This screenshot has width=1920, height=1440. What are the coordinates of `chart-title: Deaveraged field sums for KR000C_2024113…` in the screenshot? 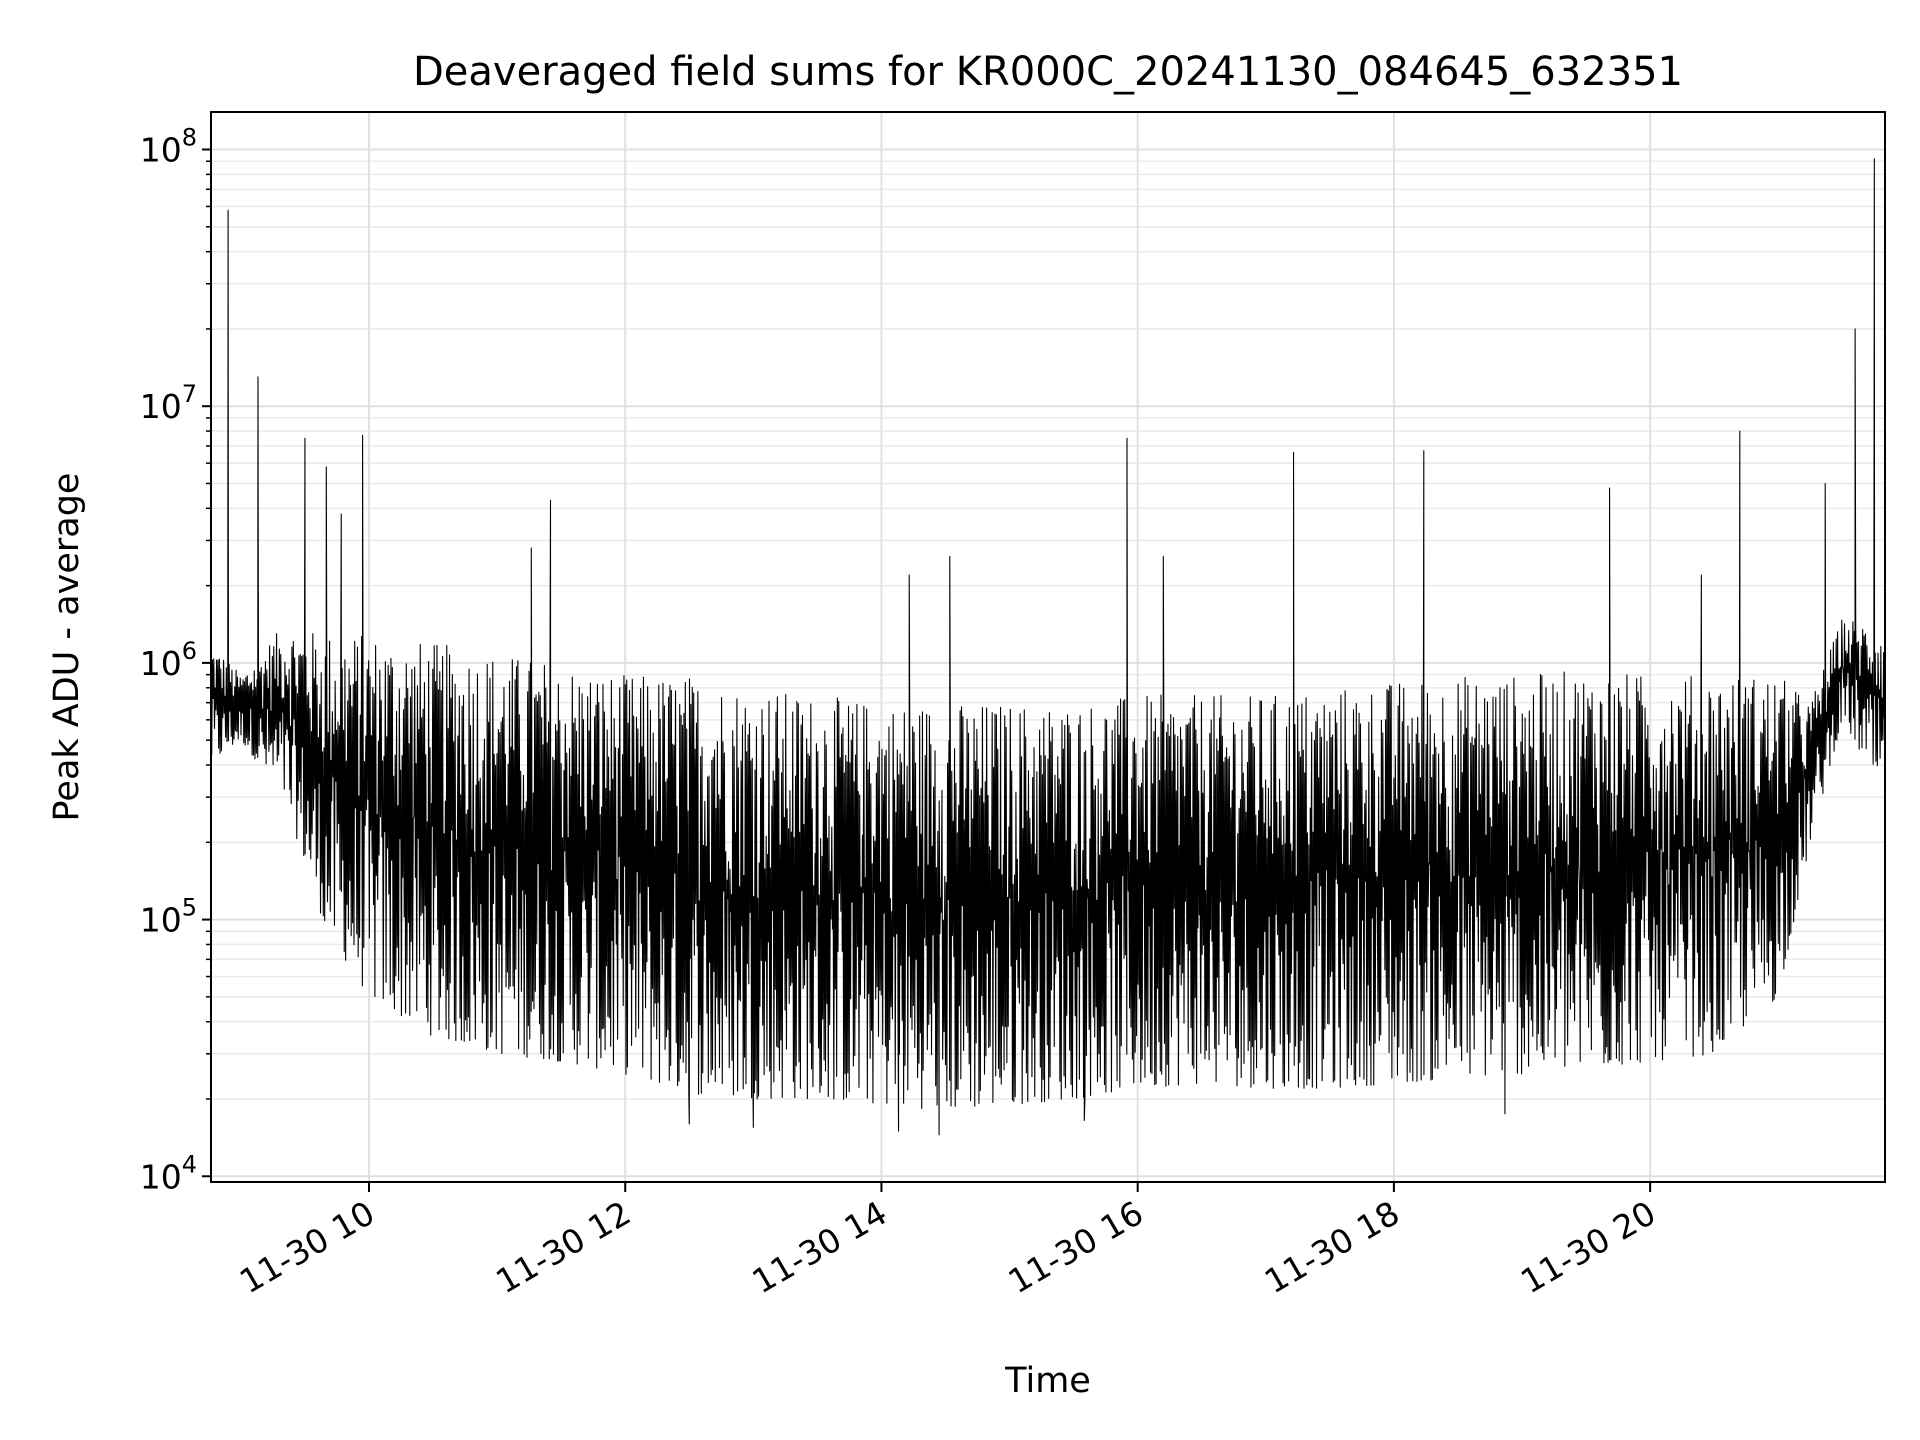 It's located at (1048, 72).